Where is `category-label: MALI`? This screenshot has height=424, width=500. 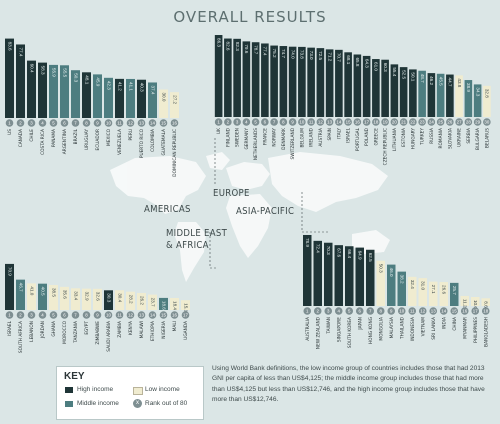
category-label: MALI is located at coordinates (175, 326).